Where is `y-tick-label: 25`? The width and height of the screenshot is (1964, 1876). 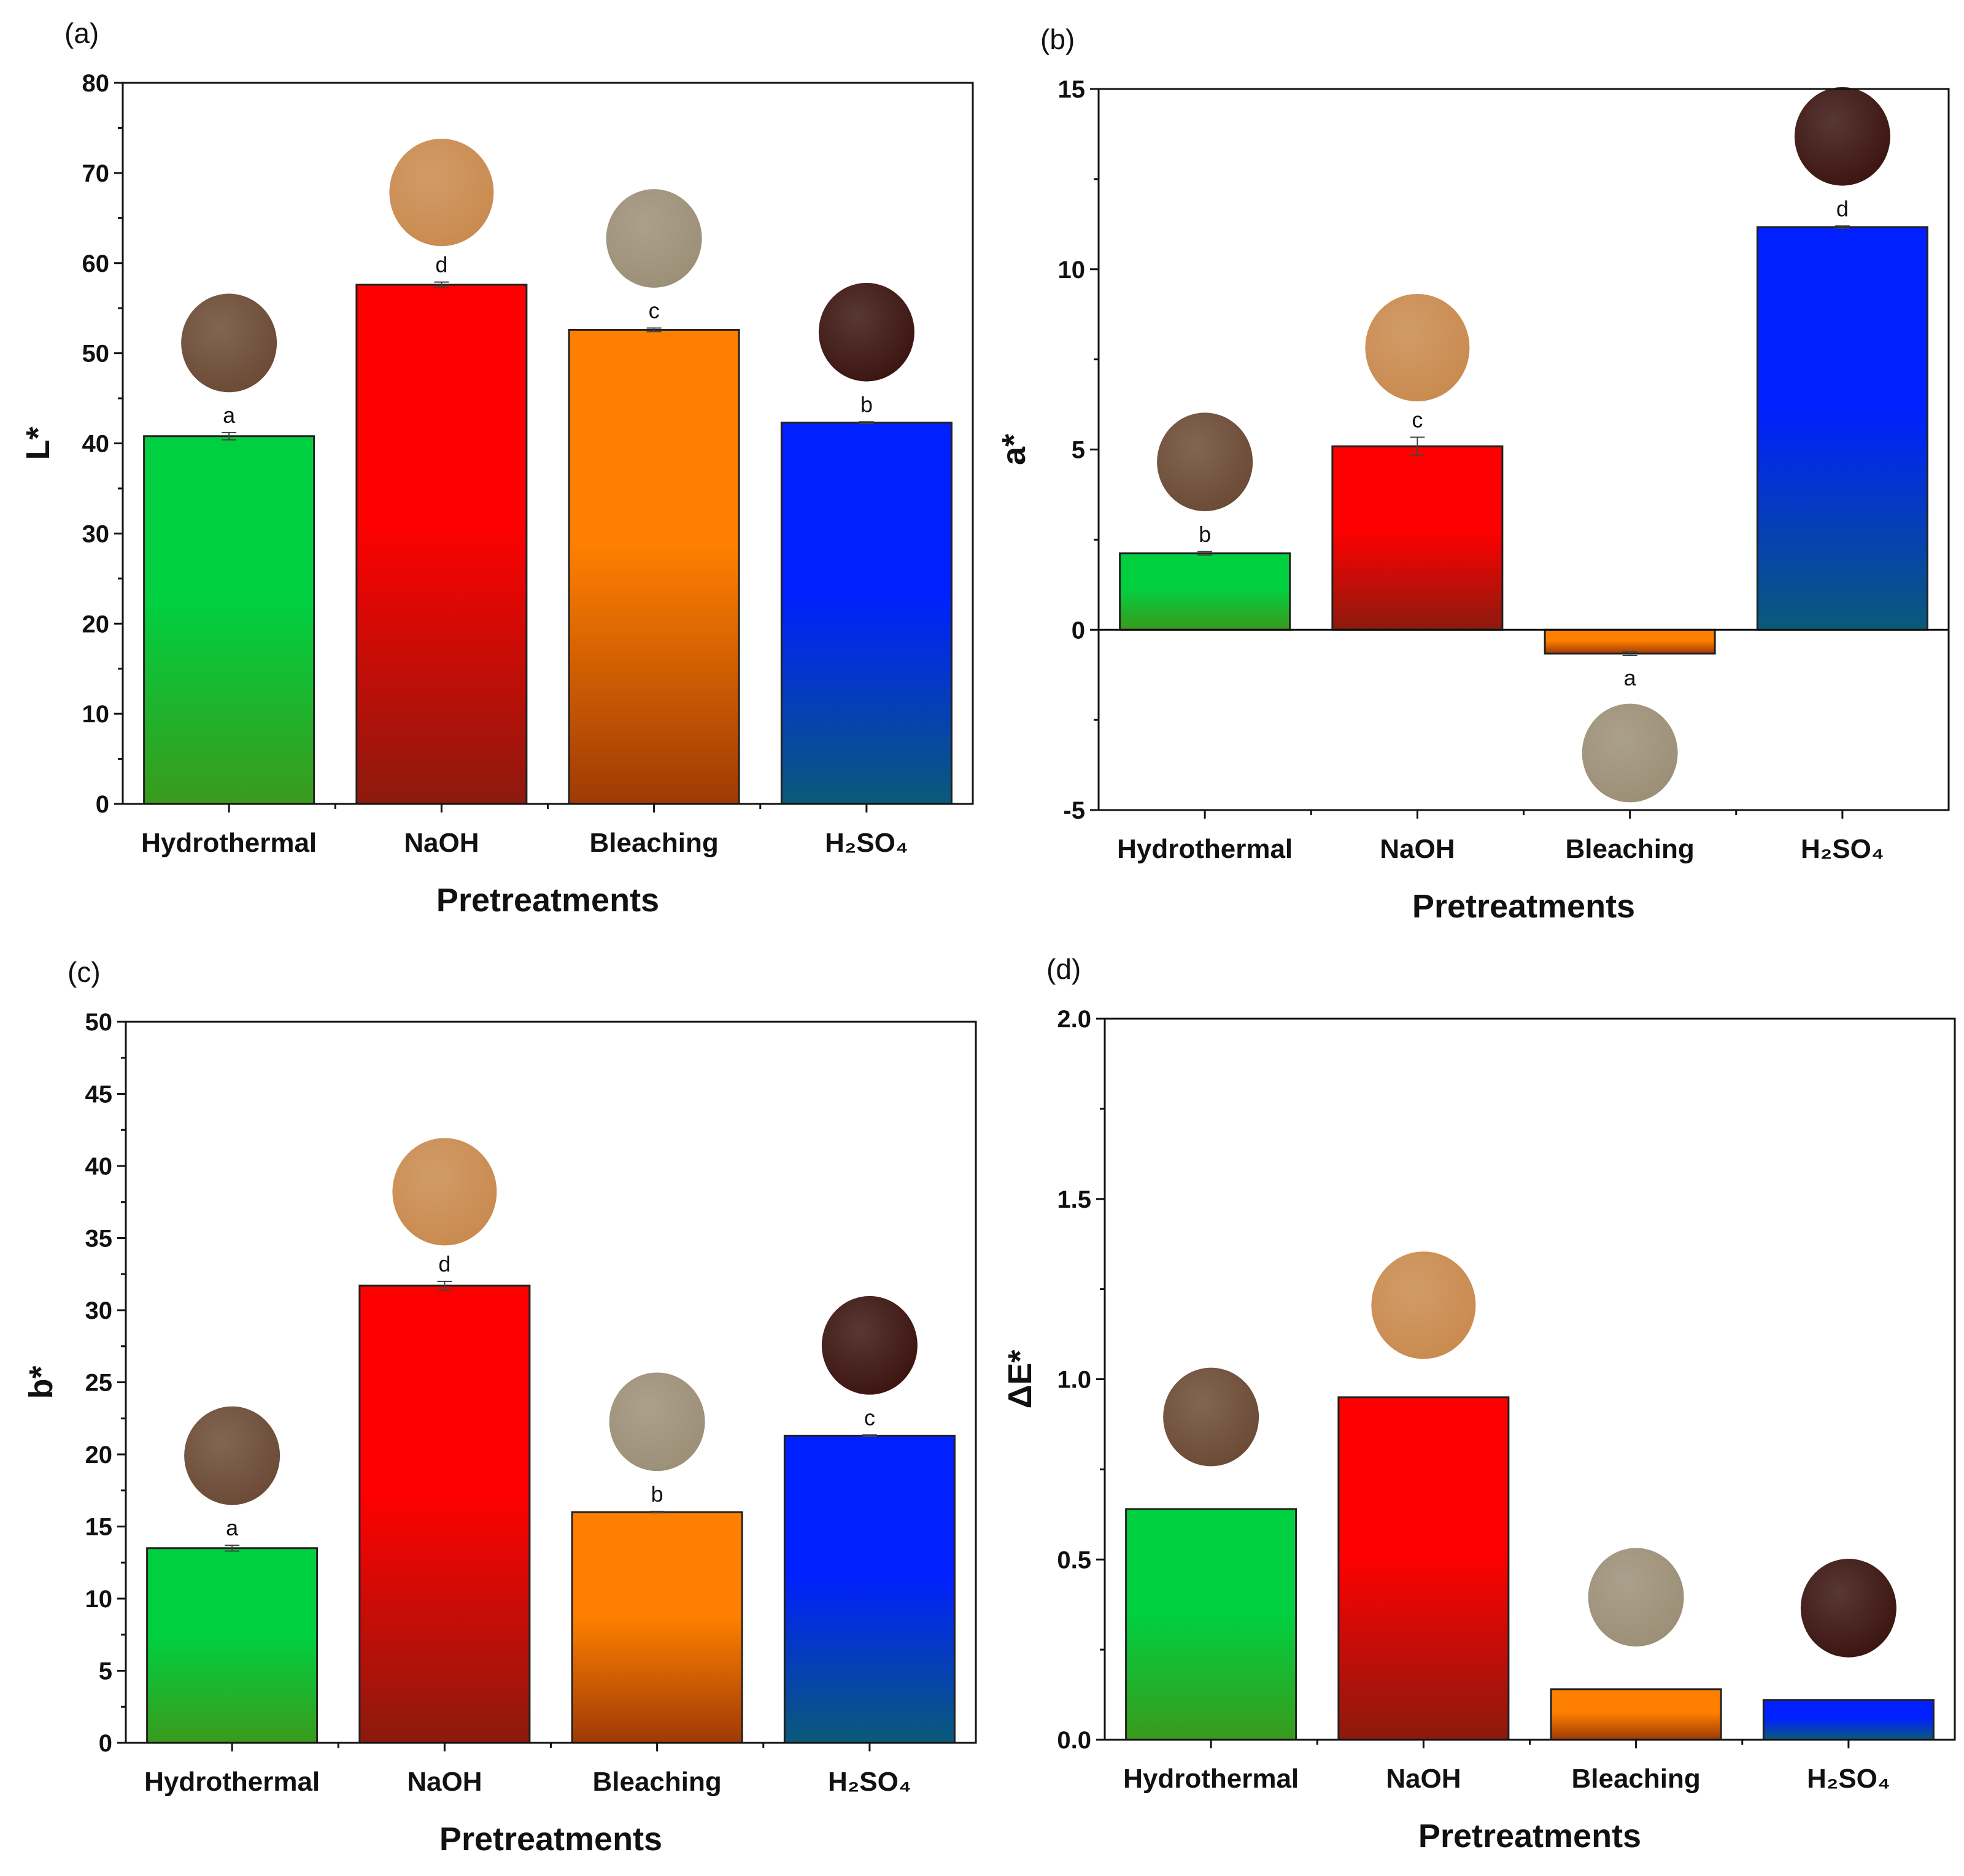
y-tick-label: 25 is located at coordinates (99, 1383).